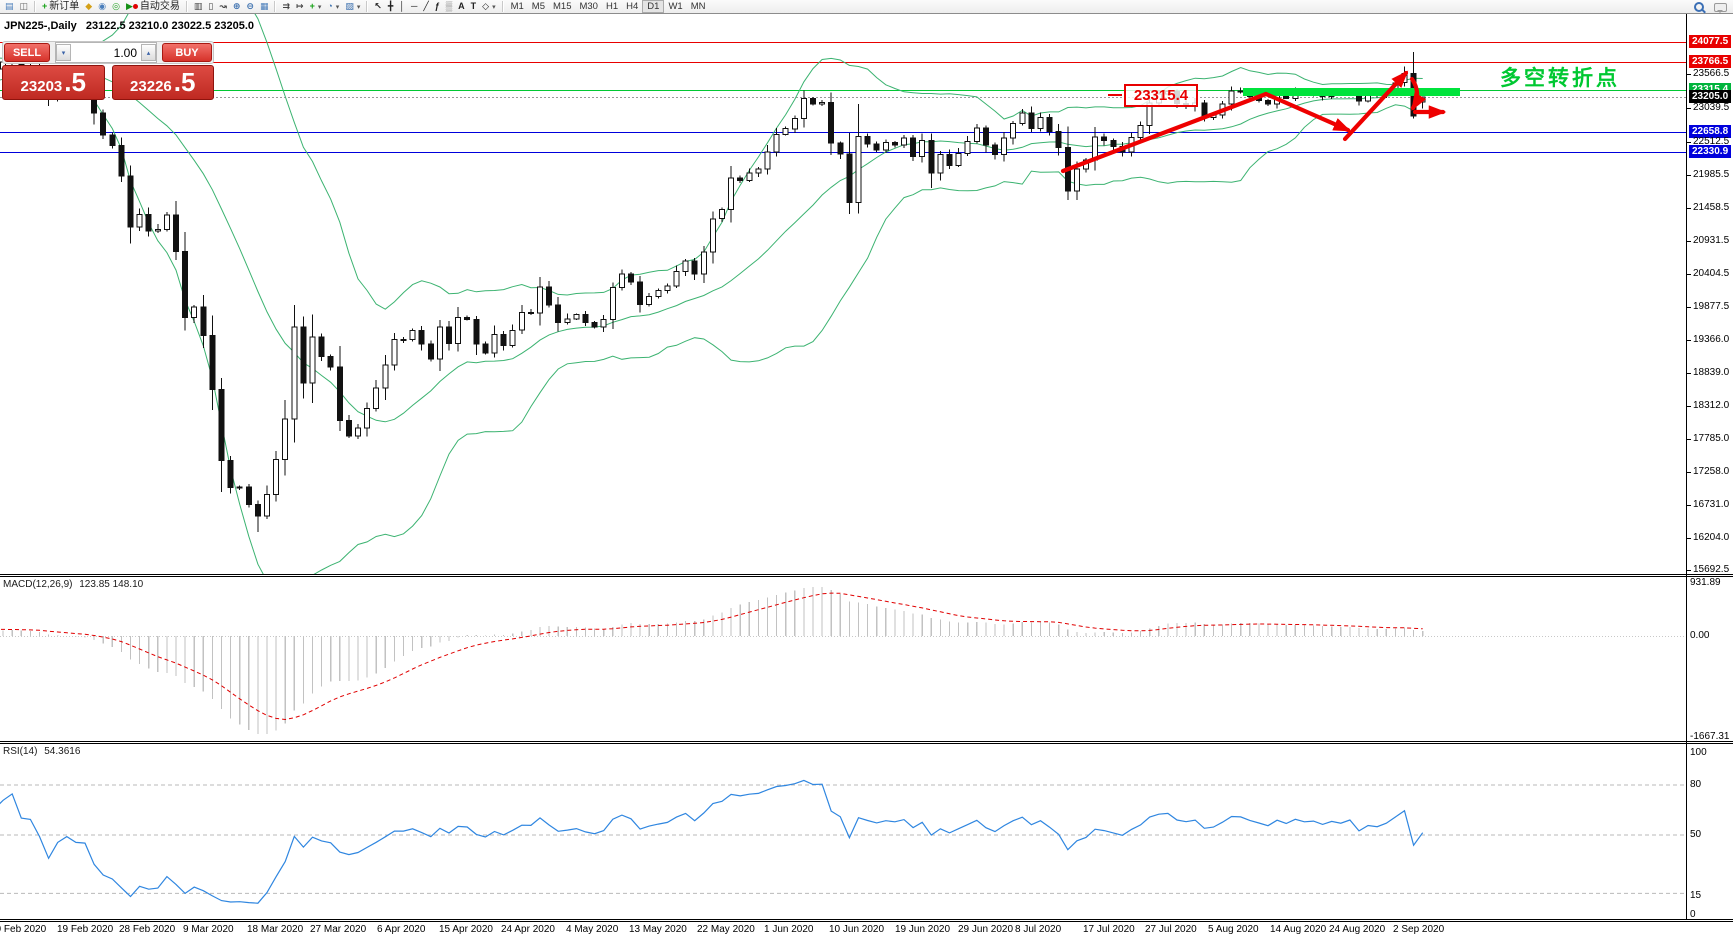  What do you see at coordinates (1699, 7) in the screenshot?
I see `search-icon` at bounding box center [1699, 7].